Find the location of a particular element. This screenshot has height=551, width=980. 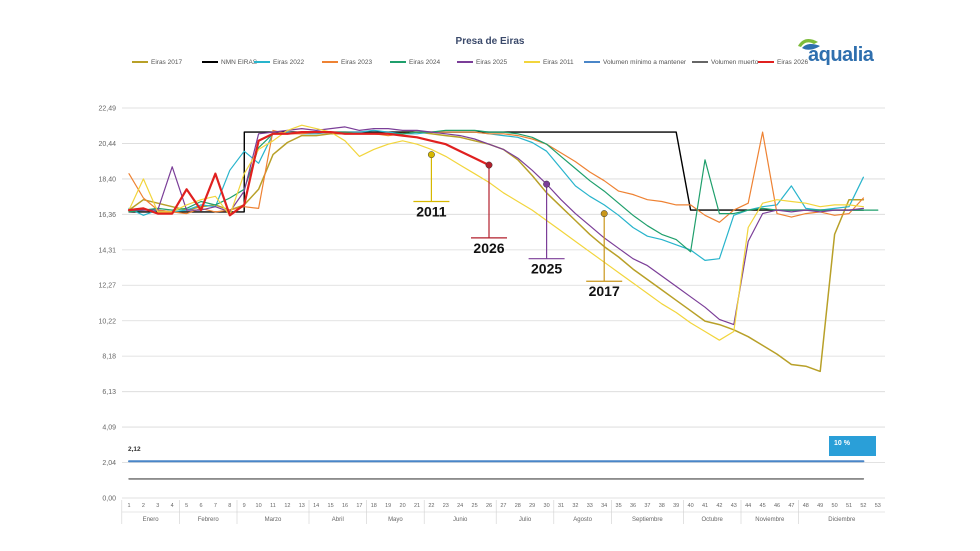

y-tick-label: 20,44 is located at coordinates (107, 144).